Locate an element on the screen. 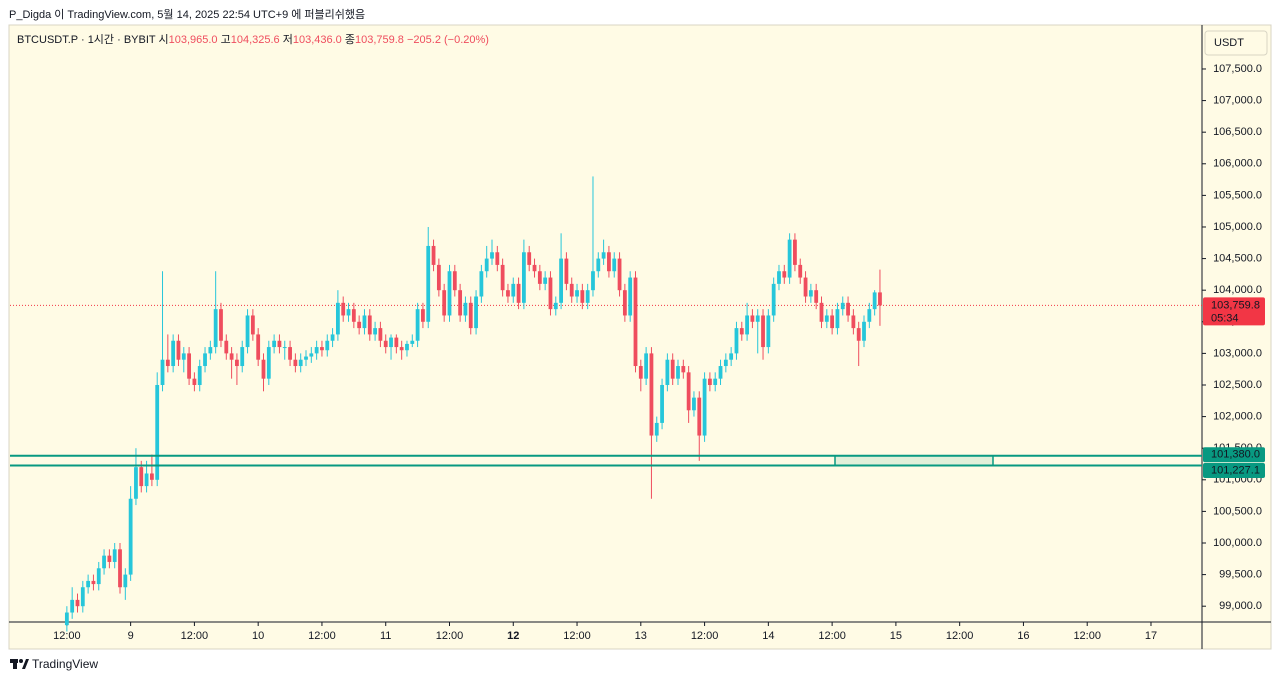  y-tick-label: 104,000.0 is located at coordinates (1237, 290).